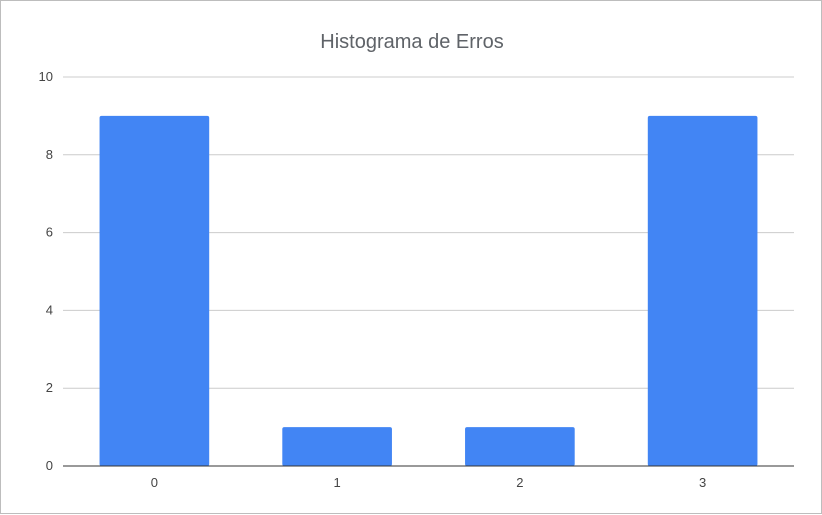  I want to click on x-tick-label: 0, so click(154, 482).